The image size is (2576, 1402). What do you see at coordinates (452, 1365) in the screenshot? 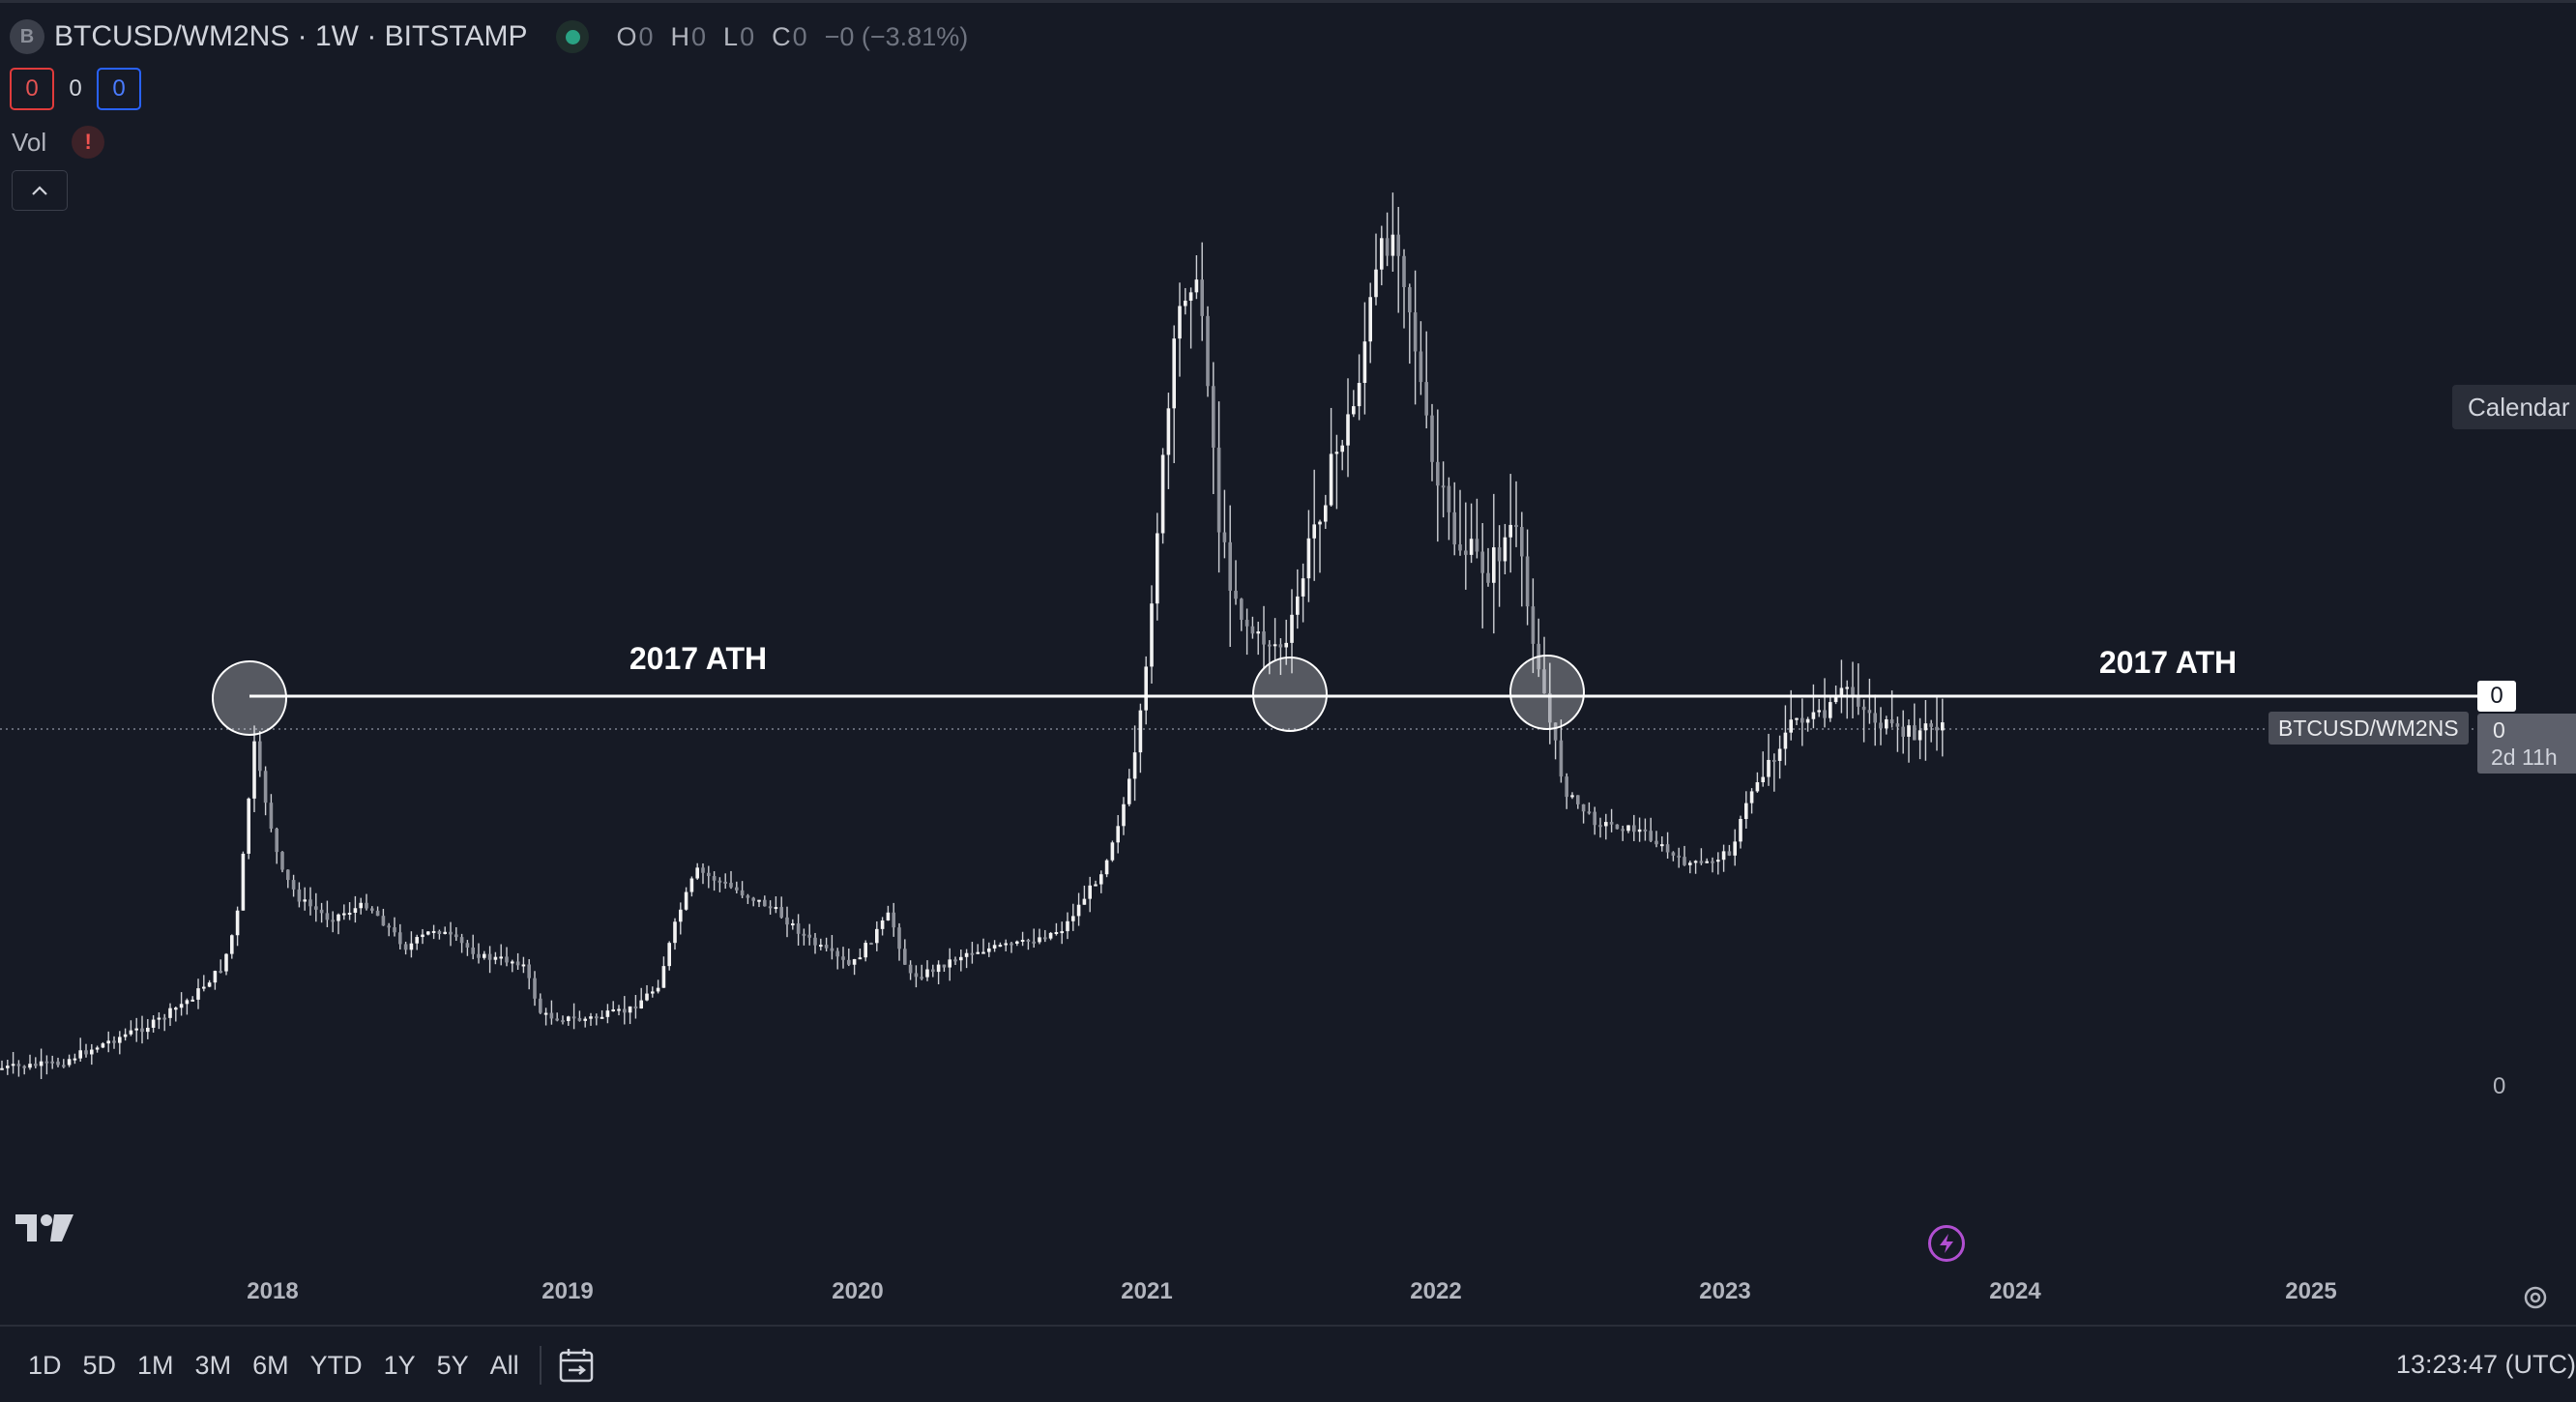
I see `range-5y-button: 5Y` at bounding box center [452, 1365].